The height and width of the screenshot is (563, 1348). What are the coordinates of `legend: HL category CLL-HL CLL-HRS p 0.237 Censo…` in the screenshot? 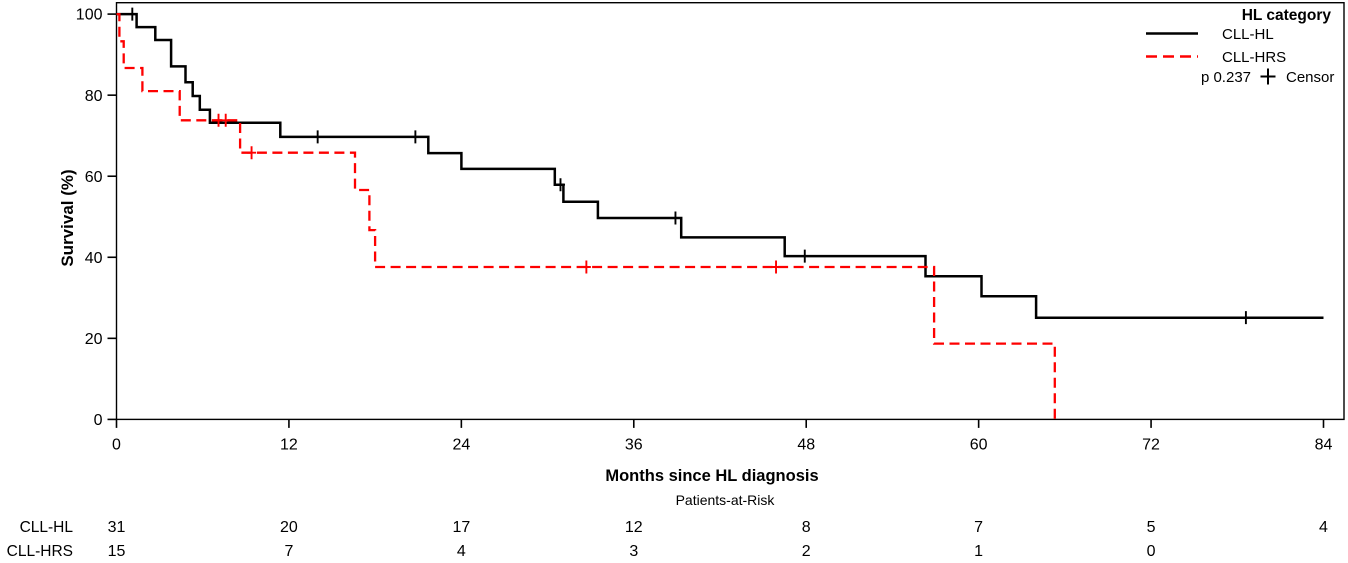 It's located at (1240, 46).